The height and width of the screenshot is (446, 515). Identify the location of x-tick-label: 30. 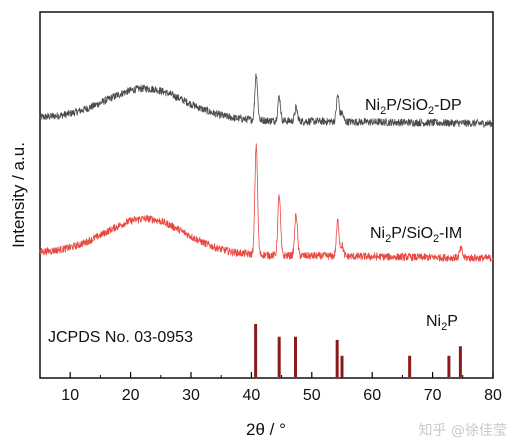
(191, 395).